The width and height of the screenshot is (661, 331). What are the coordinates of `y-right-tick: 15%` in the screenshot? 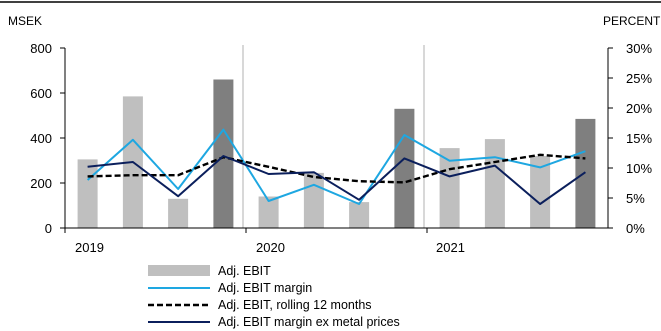 It's located at (639, 138).